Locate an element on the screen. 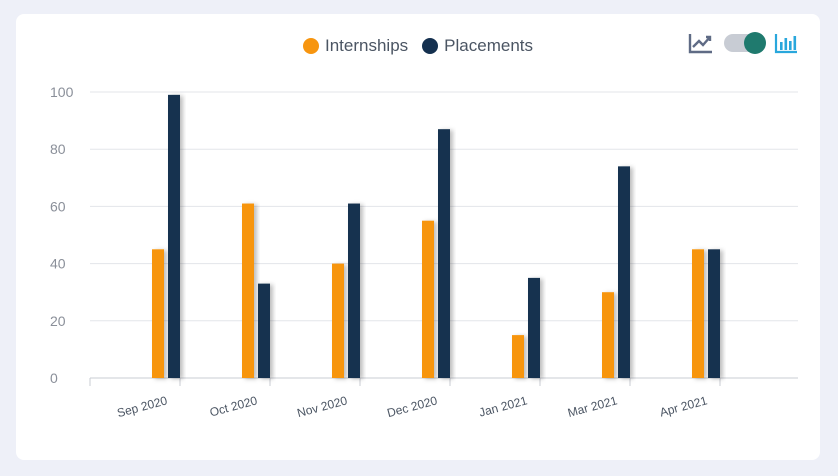 Image resolution: width=838 pixels, height=476 pixels. y-tick-label: 20 is located at coordinates (58, 321).